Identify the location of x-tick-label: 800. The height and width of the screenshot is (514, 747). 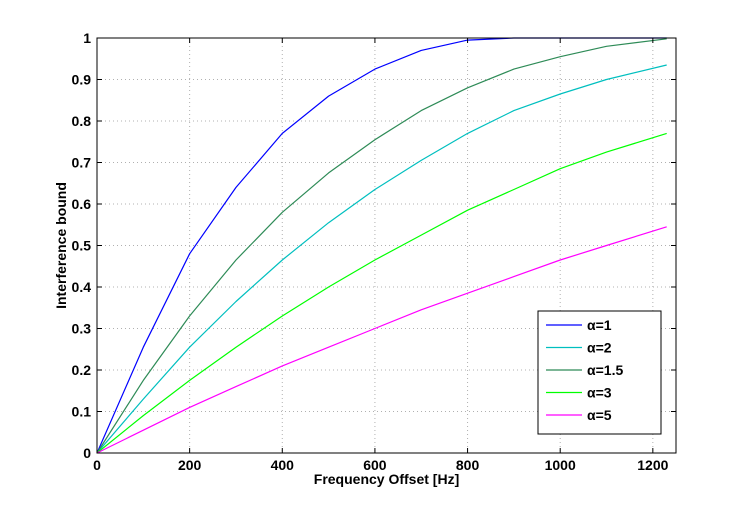
(468, 465).